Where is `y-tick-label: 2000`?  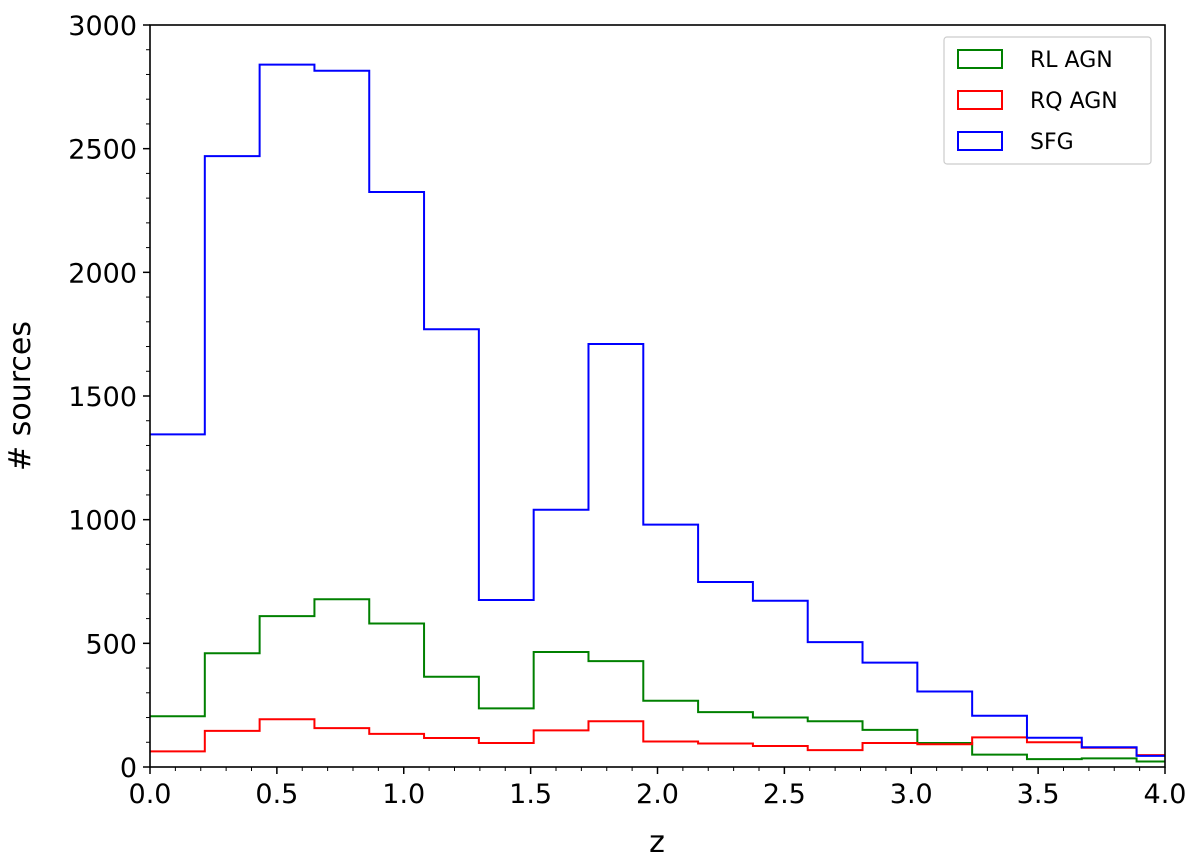
y-tick-label: 2000 is located at coordinates (102, 273).